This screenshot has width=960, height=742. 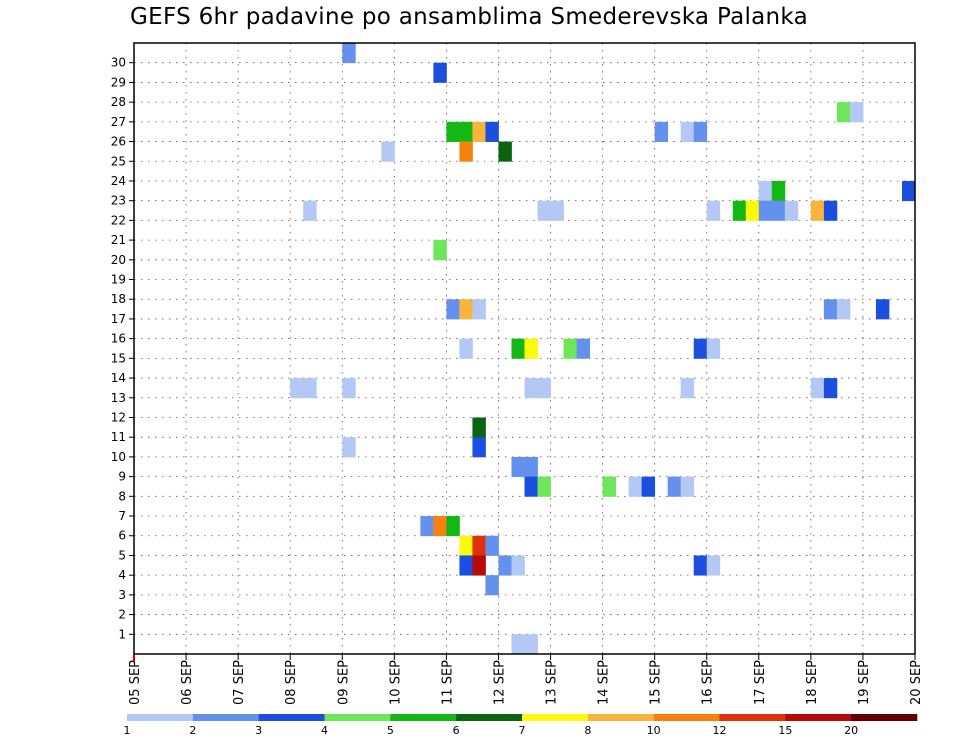 I want to click on color-scale-label: 8, so click(x=587, y=730).